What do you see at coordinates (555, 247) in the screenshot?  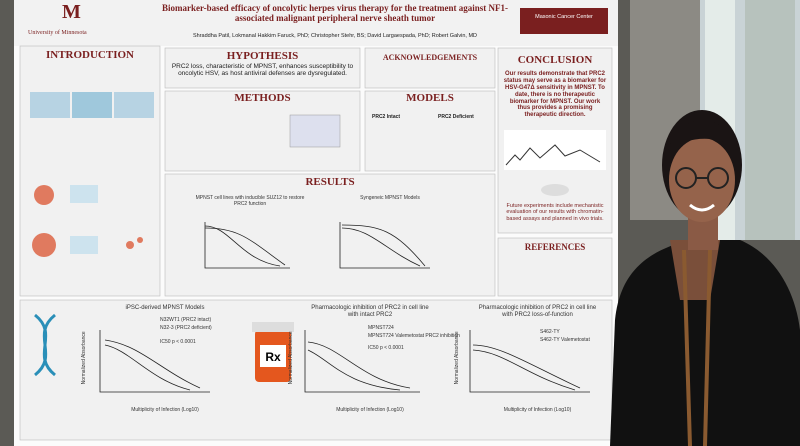 I see `section-heading: REFERENCES` at bounding box center [555, 247].